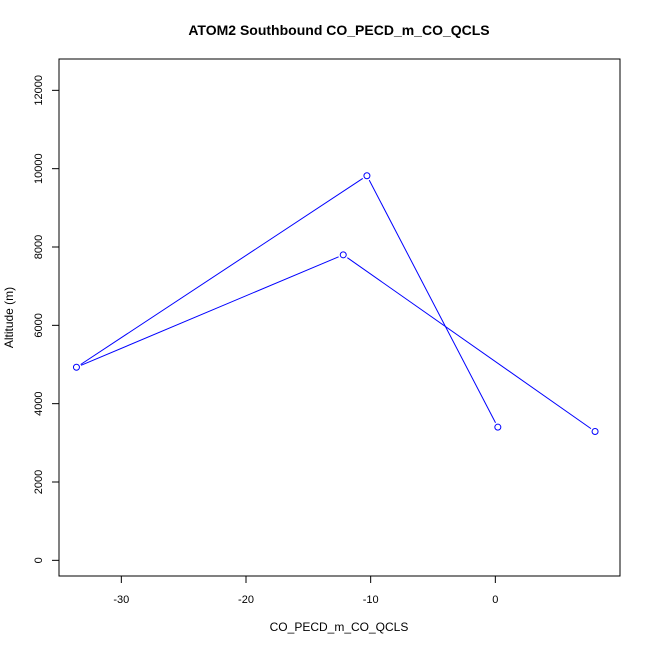 The height and width of the screenshot is (650, 650). I want to click on y-axis-label: Altitude (m), so click(9, 317).